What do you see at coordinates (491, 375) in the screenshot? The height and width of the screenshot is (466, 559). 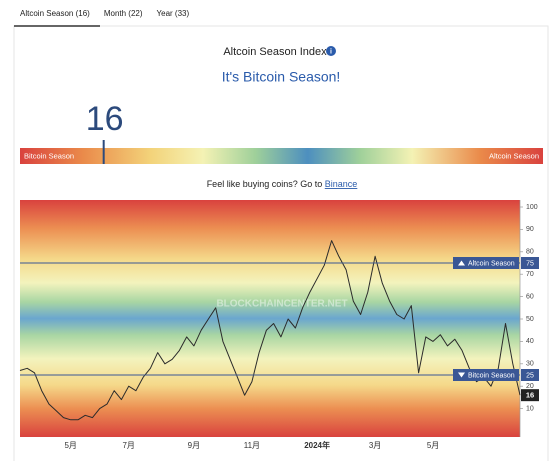 I see `reference-label: Bitcoin Season` at bounding box center [491, 375].